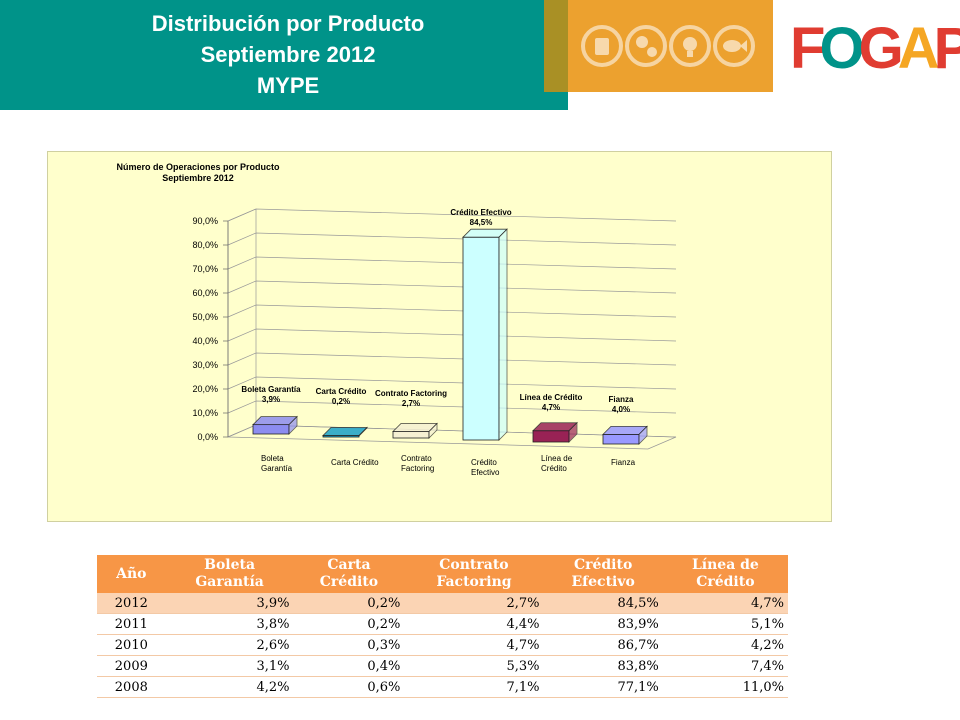 The height and width of the screenshot is (720, 960). What do you see at coordinates (349, 645) in the screenshot?
I see `value-cell: 0,3%` at bounding box center [349, 645].